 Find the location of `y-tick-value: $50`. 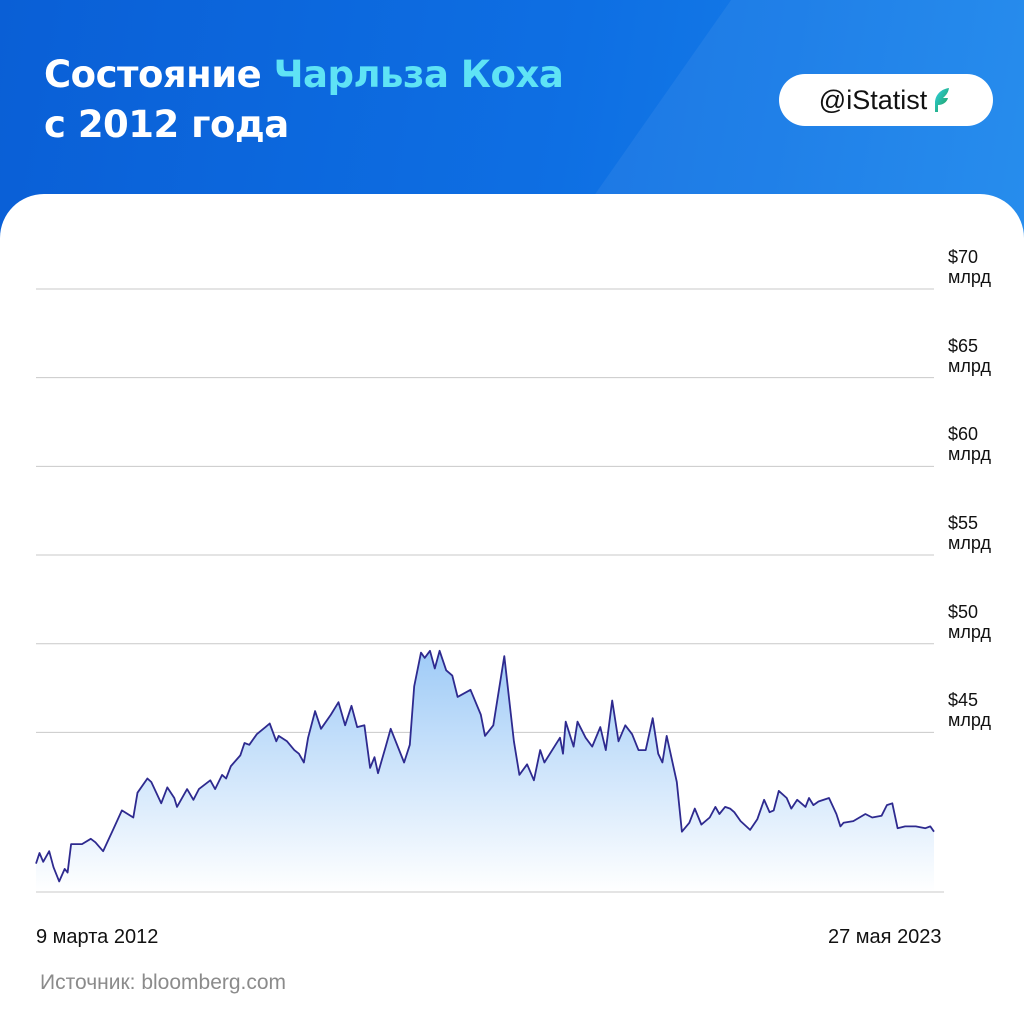

y-tick-value: $50 is located at coordinates (963, 611).